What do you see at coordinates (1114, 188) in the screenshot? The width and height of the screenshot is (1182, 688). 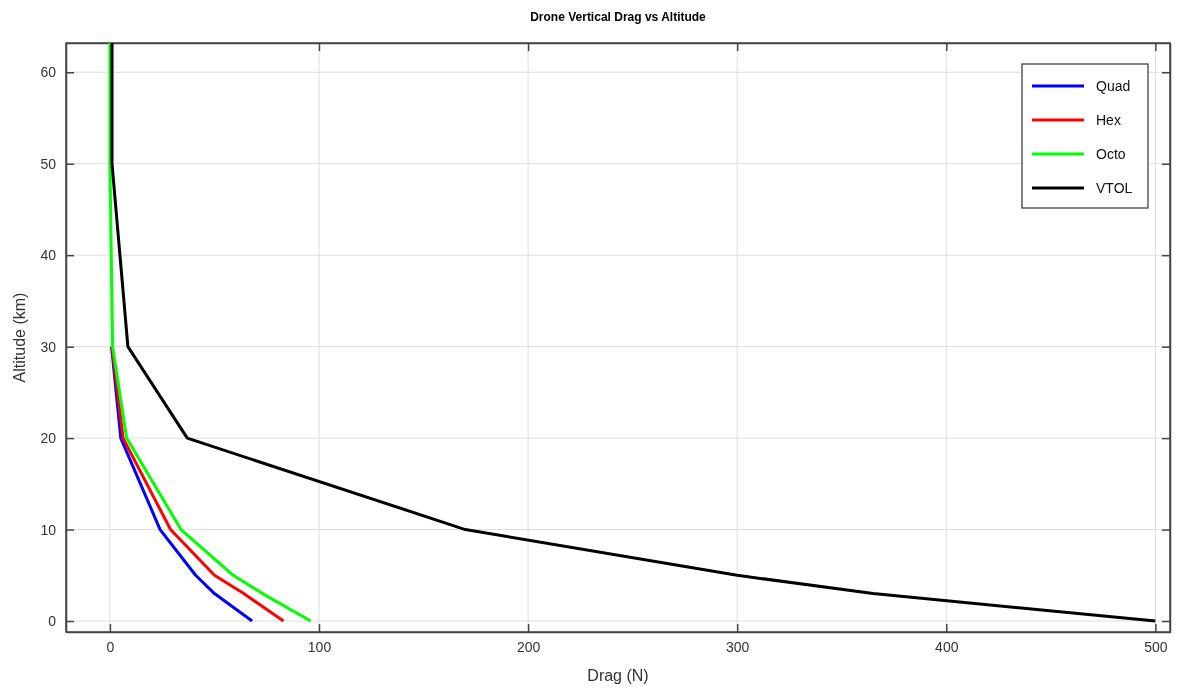 I see `legend-label: VTOL` at bounding box center [1114, 188].